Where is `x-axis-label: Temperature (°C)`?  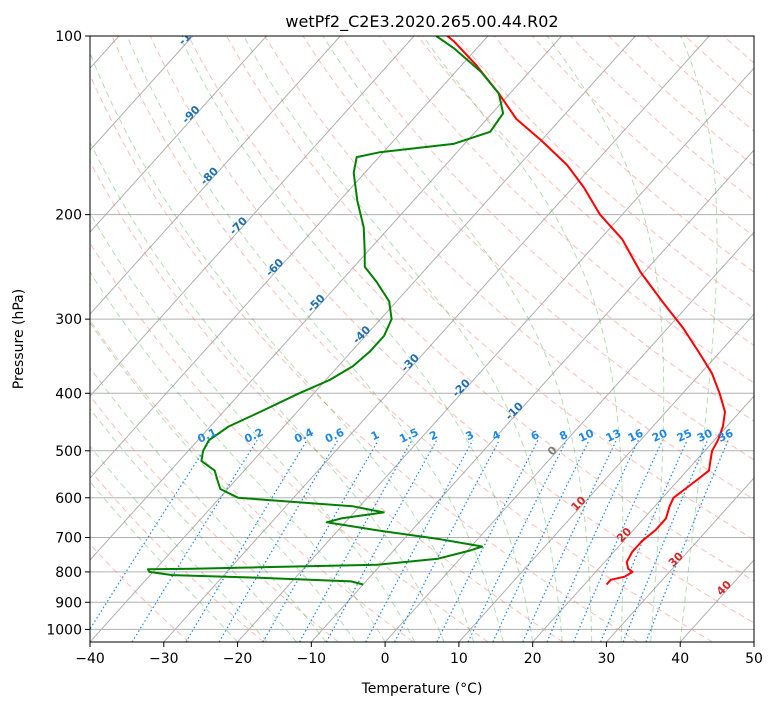 x-axis-label: Temperature (°C) is located at coordinates (422, 689).